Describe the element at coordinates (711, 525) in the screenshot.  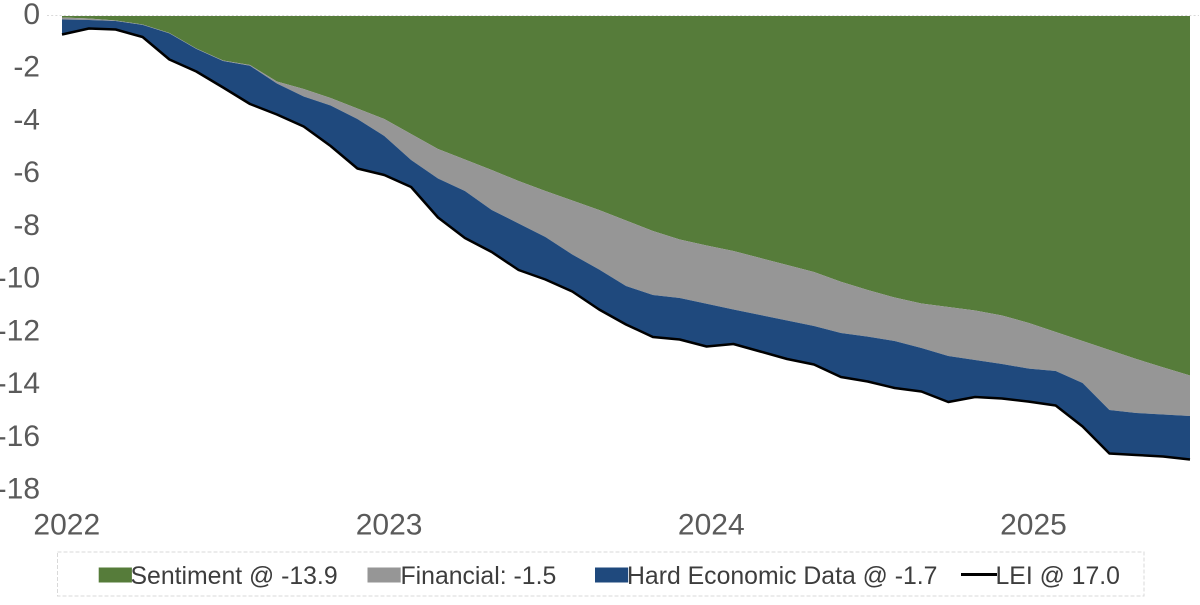
I see `svg-text: 2024` at that location.